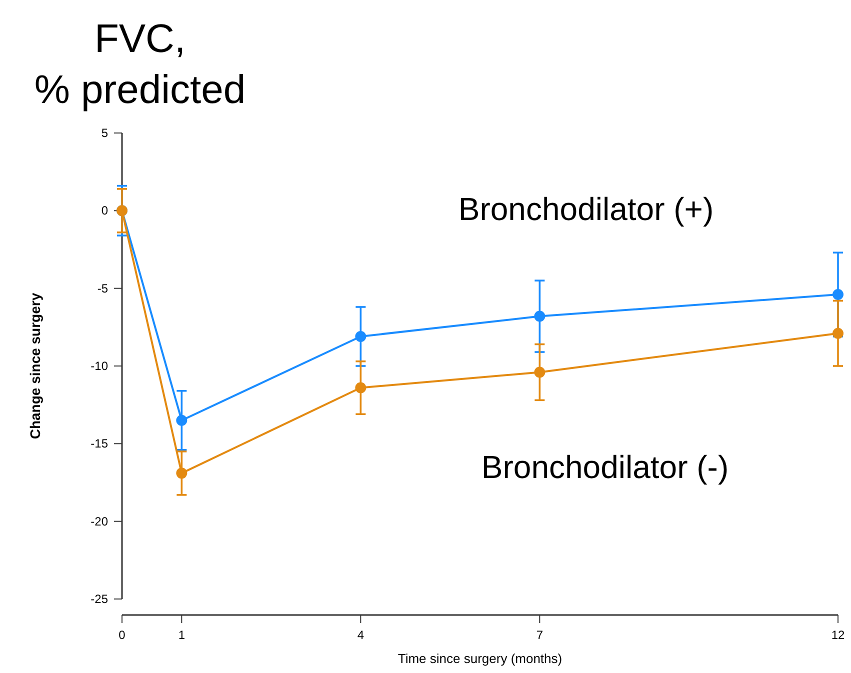 This screenshot has height=673, width=851. Describe the element at coordinates (99, 366) in the screenshot. I see `y-tick-label: -10` at that location.